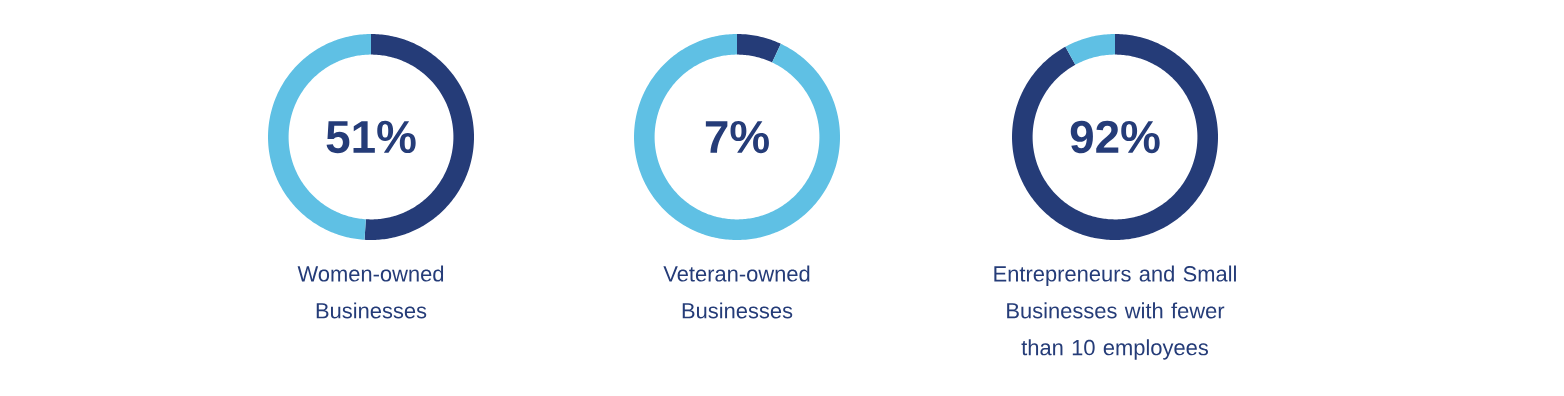 The width and height of the screenshot is (1564, 396). Describe the element at coordinates (371, 137) in the screenshot. I see `text: 51%` at that location.